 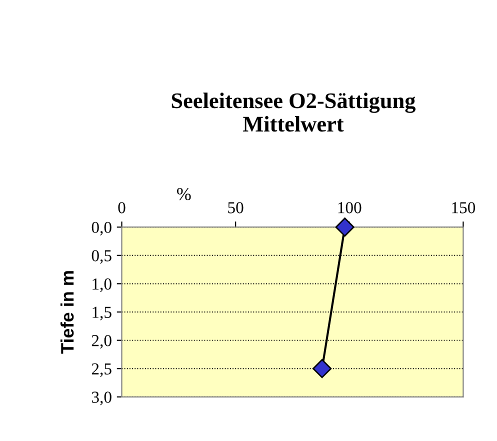 I want to click on y-axis-title: Tiefe in m, so click(x=67, y=312).